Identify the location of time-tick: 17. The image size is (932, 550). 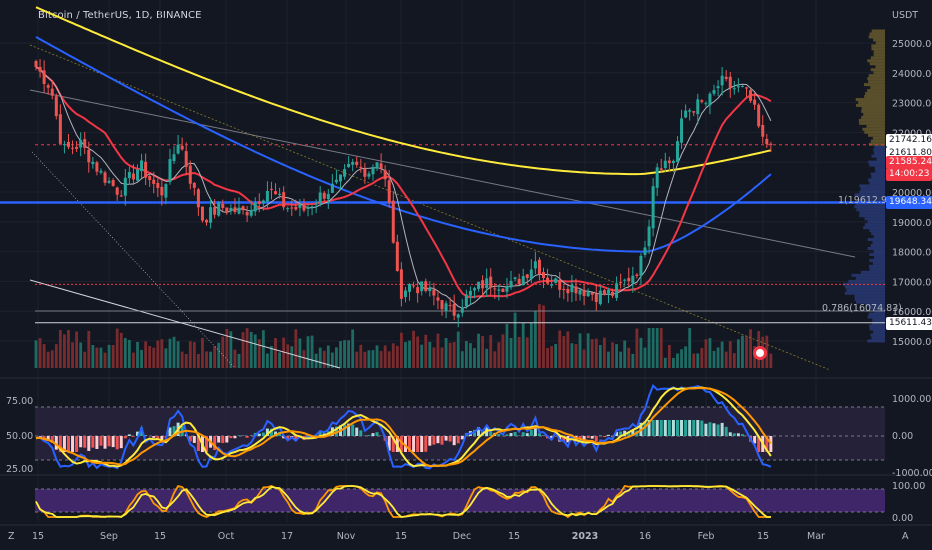
(287, 536).